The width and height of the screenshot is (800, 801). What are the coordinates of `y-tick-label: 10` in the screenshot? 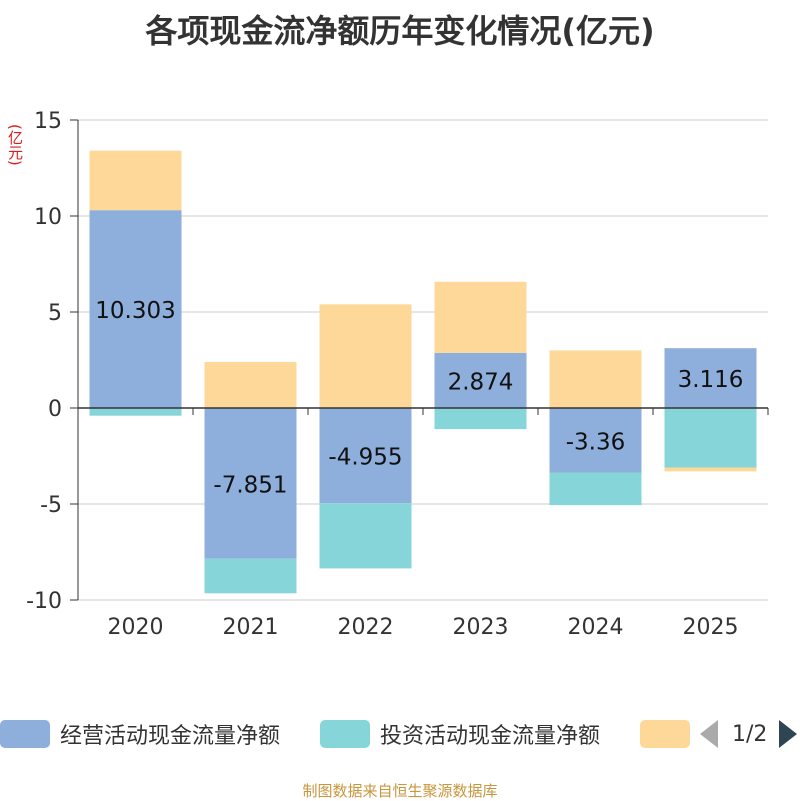 It's located at (48, 217).